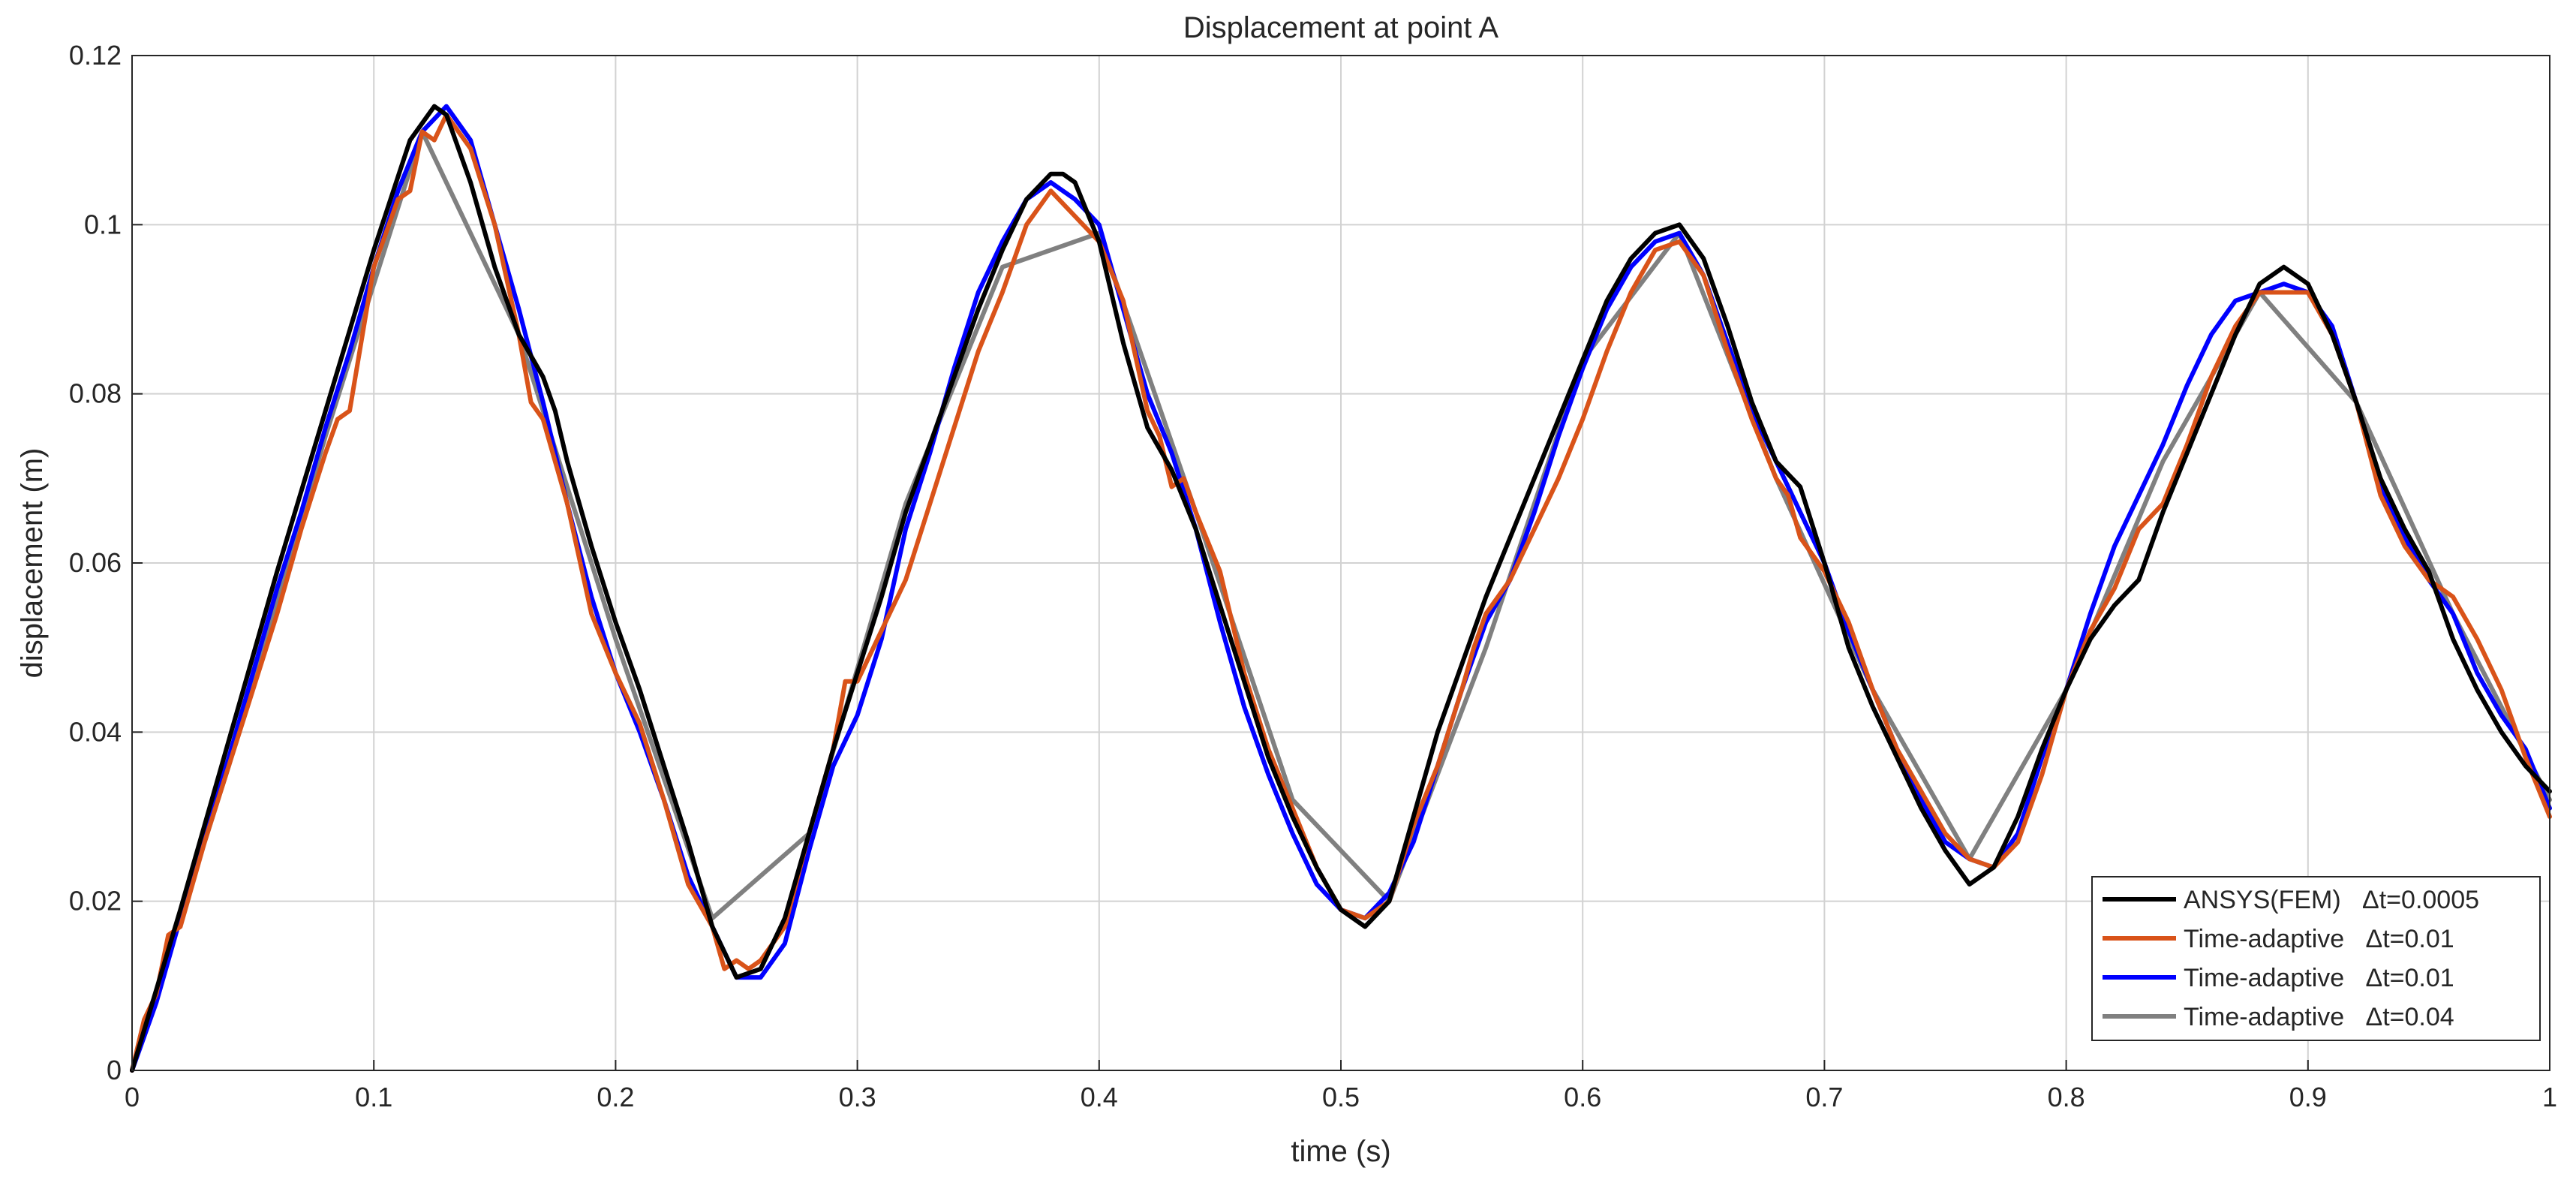  Describe the element at coordinates (2308, 1097) in the screenshot. I see `x-tick-label: 0.9` at that location.